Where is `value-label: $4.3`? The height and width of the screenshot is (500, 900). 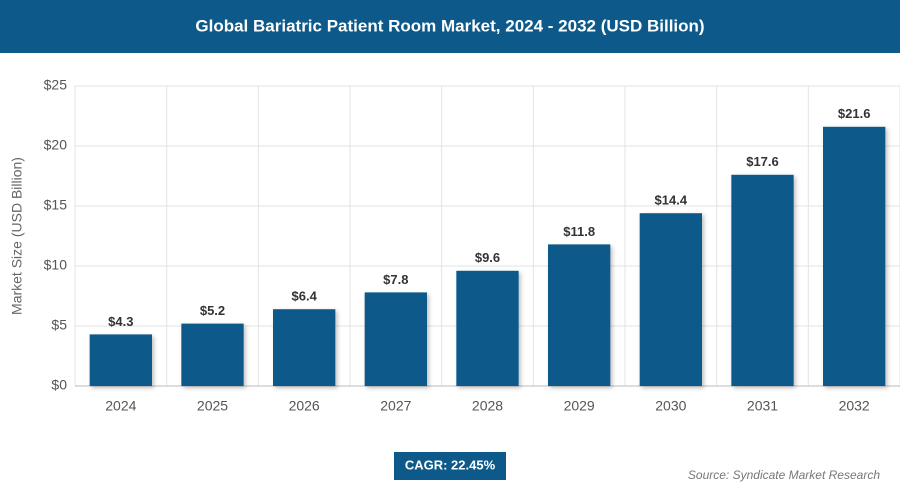
value-label: $4.3 is located at coordinates (120, 321).